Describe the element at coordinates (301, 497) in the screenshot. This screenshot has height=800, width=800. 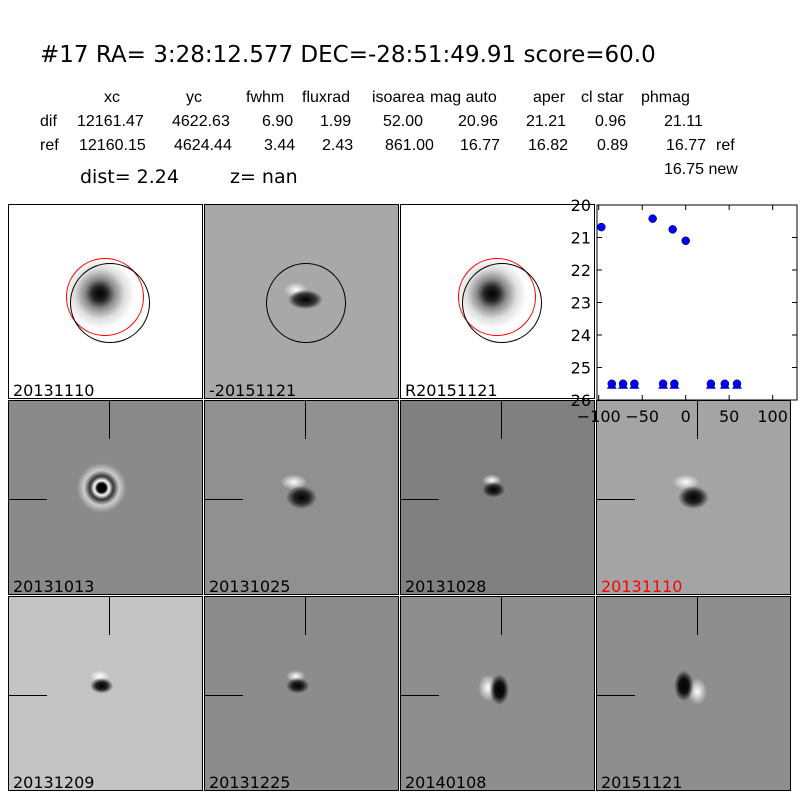
I see `image-stamp: 20131025` at that location.